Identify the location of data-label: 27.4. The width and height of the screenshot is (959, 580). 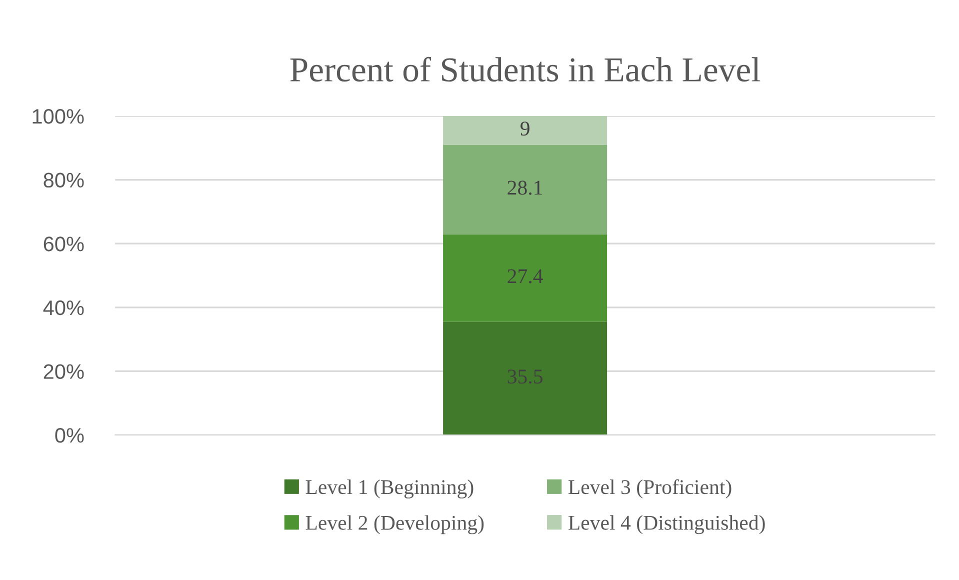
(525, 276).